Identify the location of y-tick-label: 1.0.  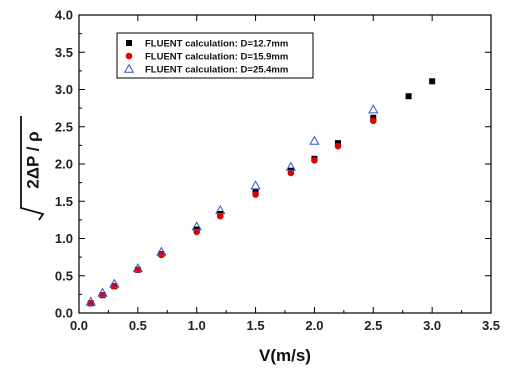
(64, 238).